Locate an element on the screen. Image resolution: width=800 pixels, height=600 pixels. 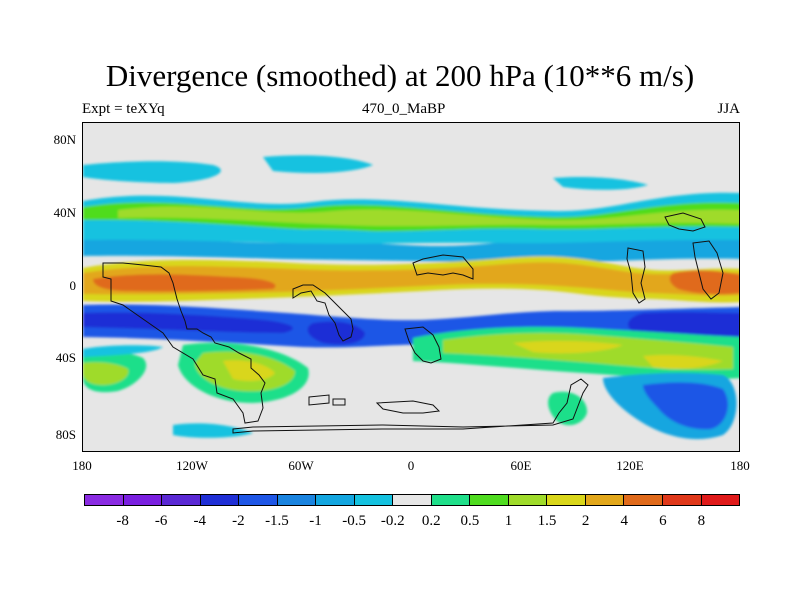
colorbar-label: 4 is located at coordinates (624, 521).